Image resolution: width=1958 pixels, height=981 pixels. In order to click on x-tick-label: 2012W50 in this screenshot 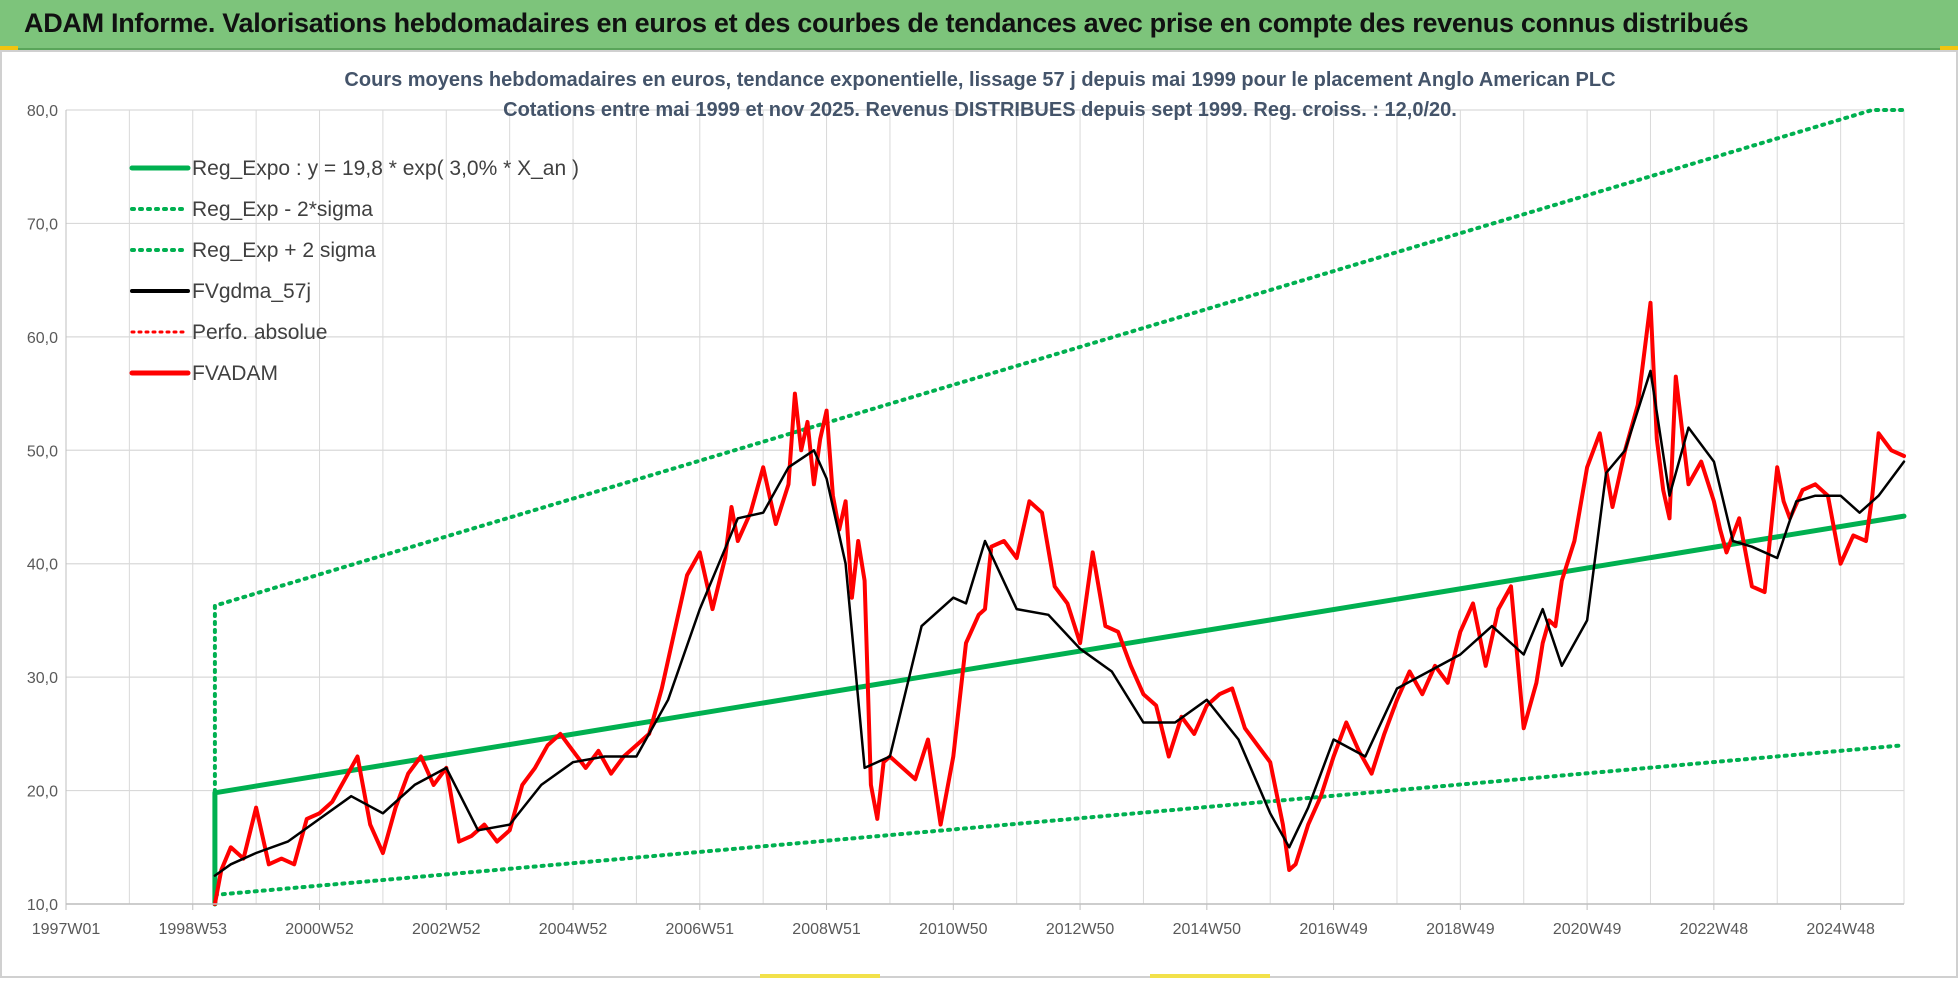, I will do `click(1080, 929)`.